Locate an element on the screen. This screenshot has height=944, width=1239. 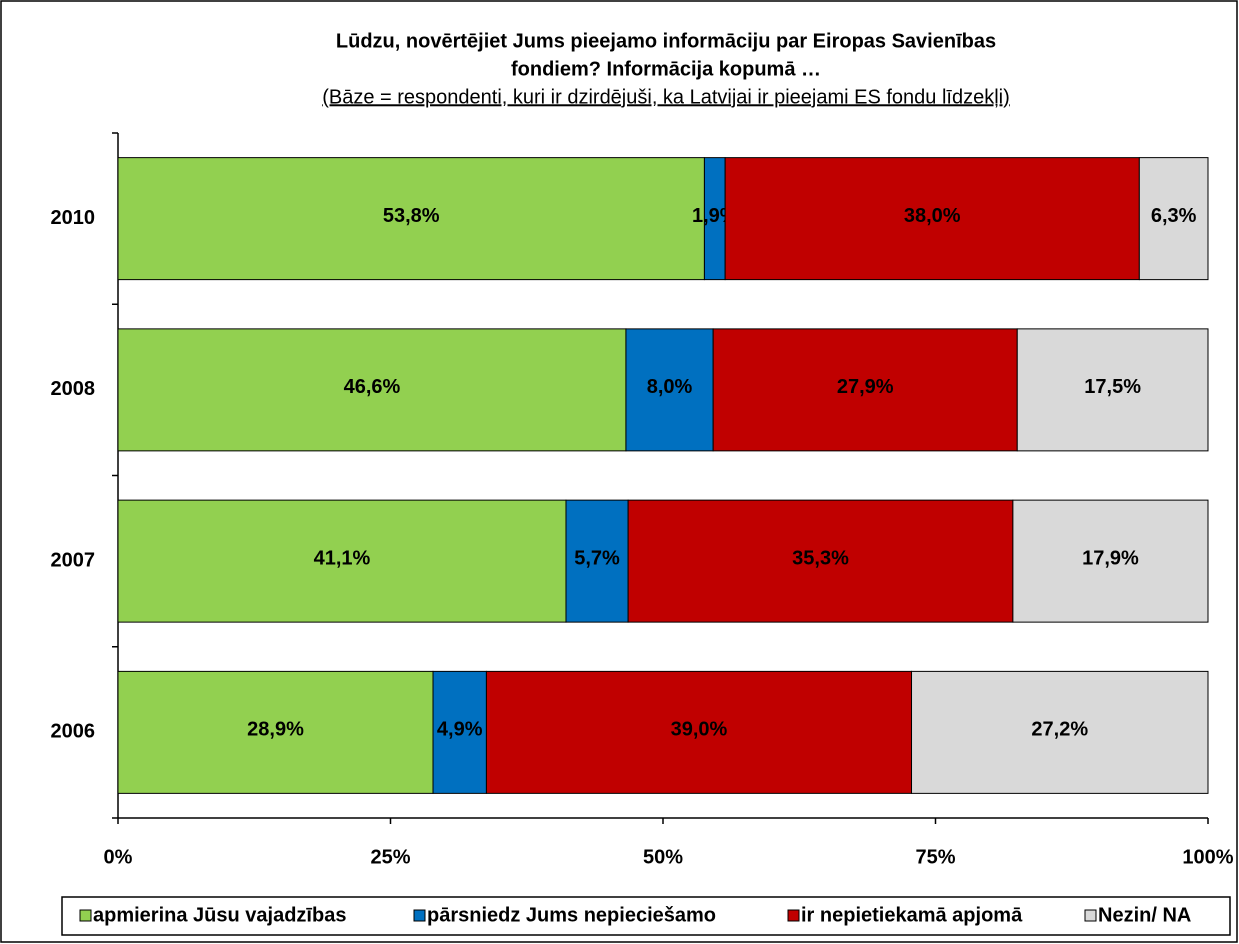
data-label: 6,3% is located at coordinates (1174, 216).